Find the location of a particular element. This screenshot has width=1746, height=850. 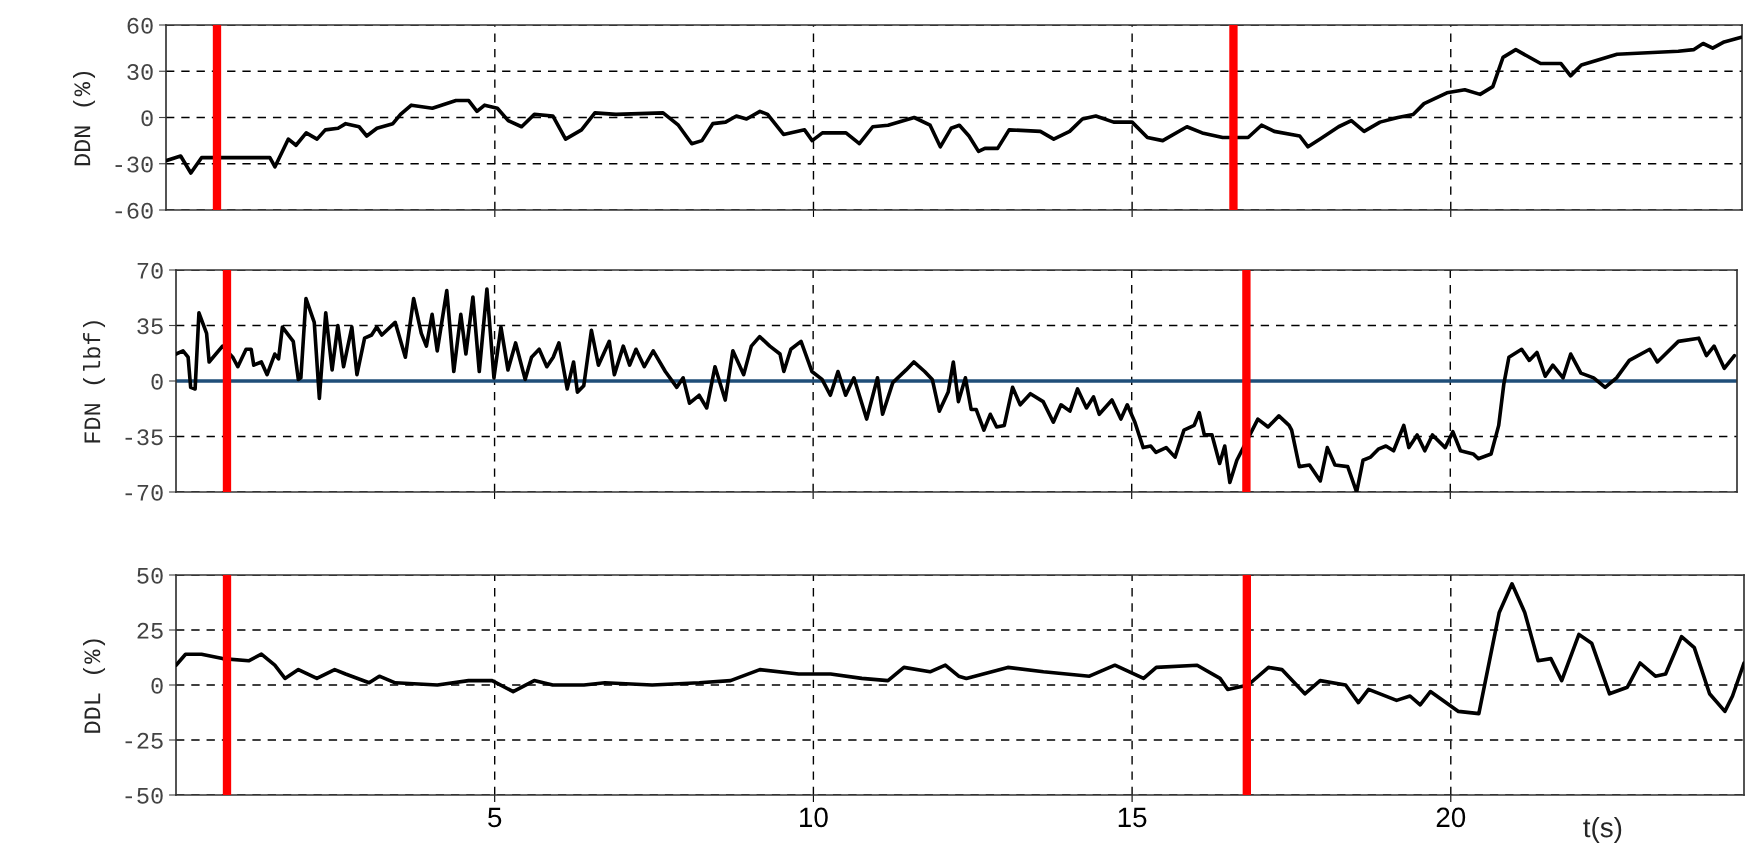

x-tick-label: 20 is located at coordinates (1451, 817).